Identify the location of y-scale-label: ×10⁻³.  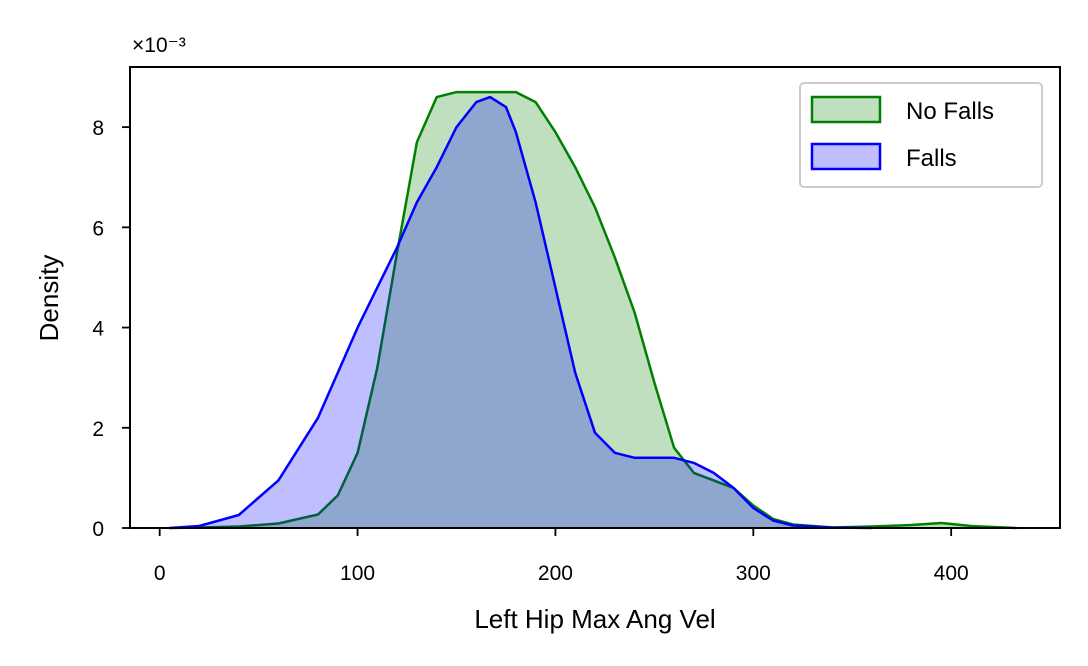
(159, 45).